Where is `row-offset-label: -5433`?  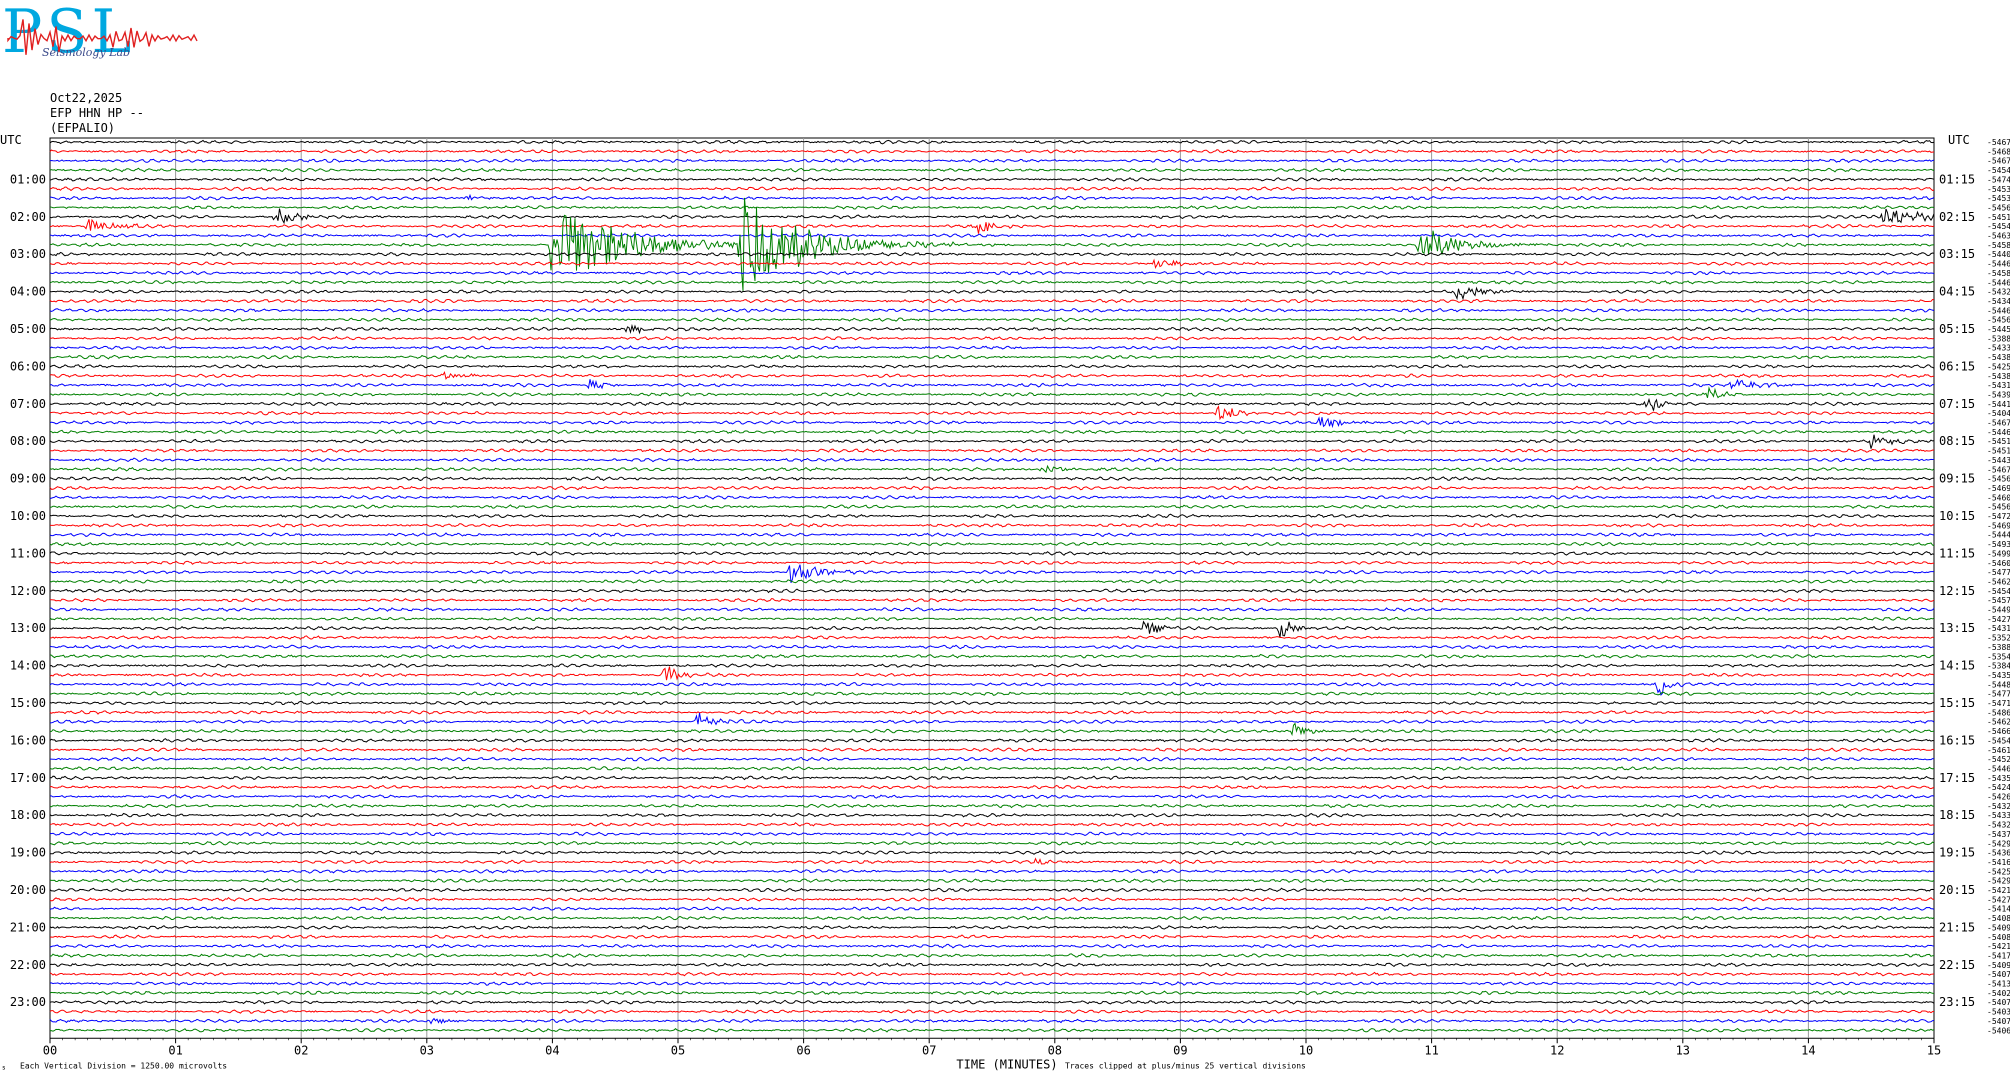 row-offset-label: -5433 is located at coordinates (1998, 815).